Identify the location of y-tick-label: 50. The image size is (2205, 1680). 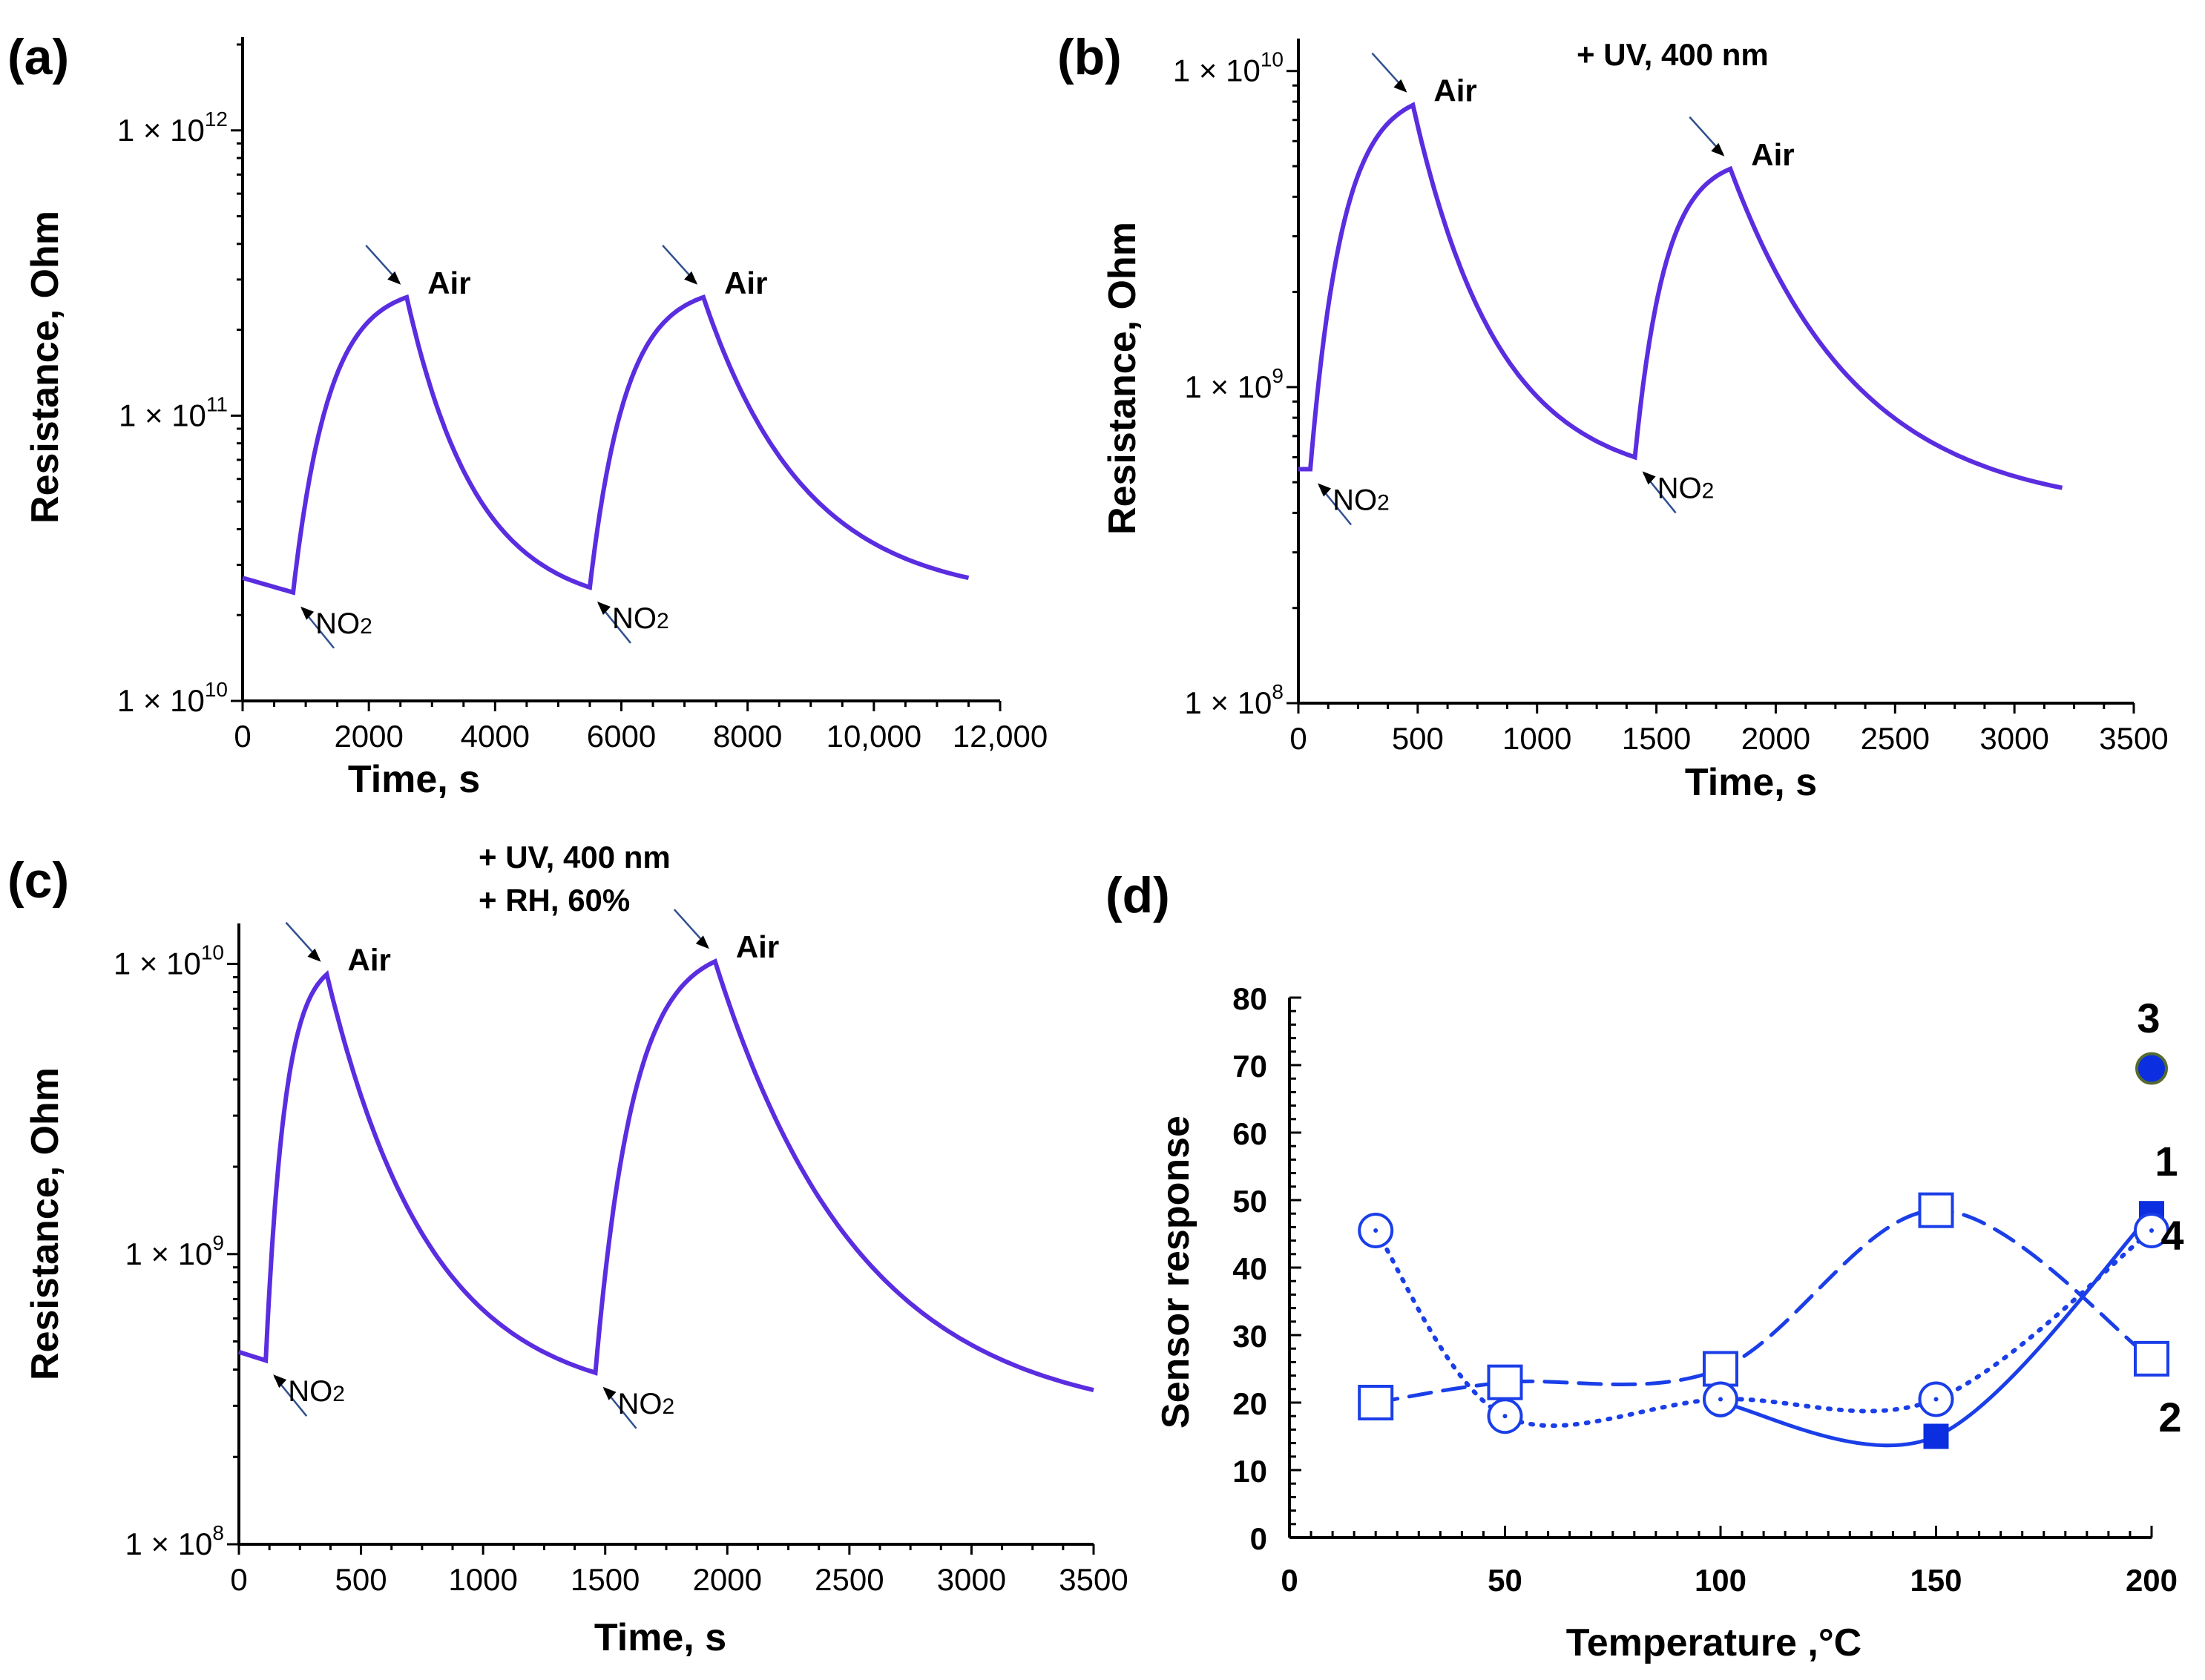
(1249, 1202).